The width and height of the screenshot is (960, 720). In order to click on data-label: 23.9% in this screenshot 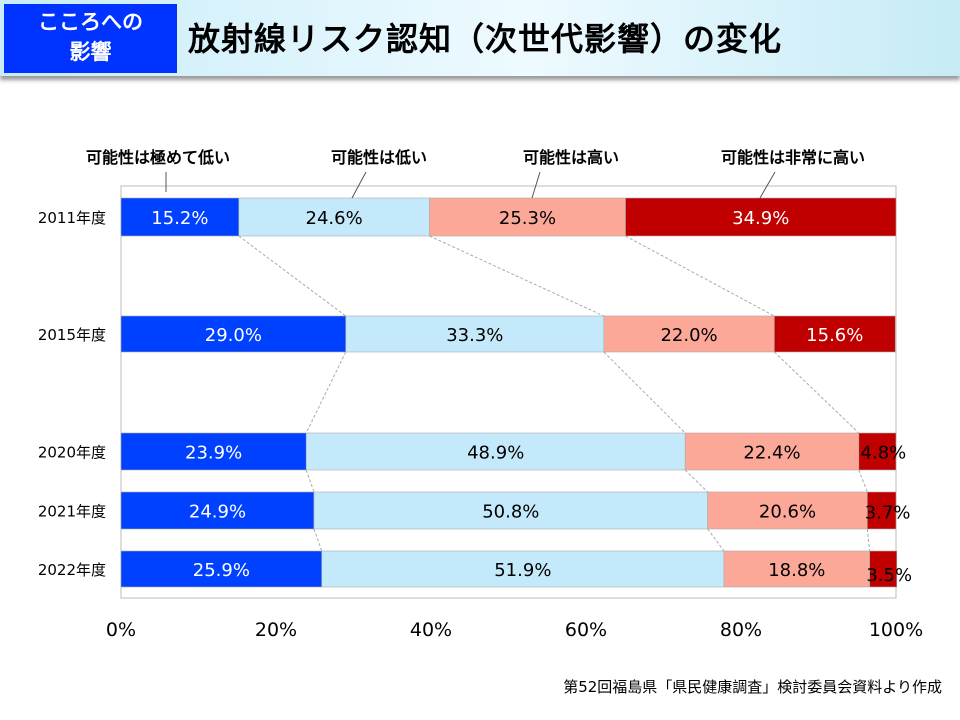, I will do `click(213, 453)`.